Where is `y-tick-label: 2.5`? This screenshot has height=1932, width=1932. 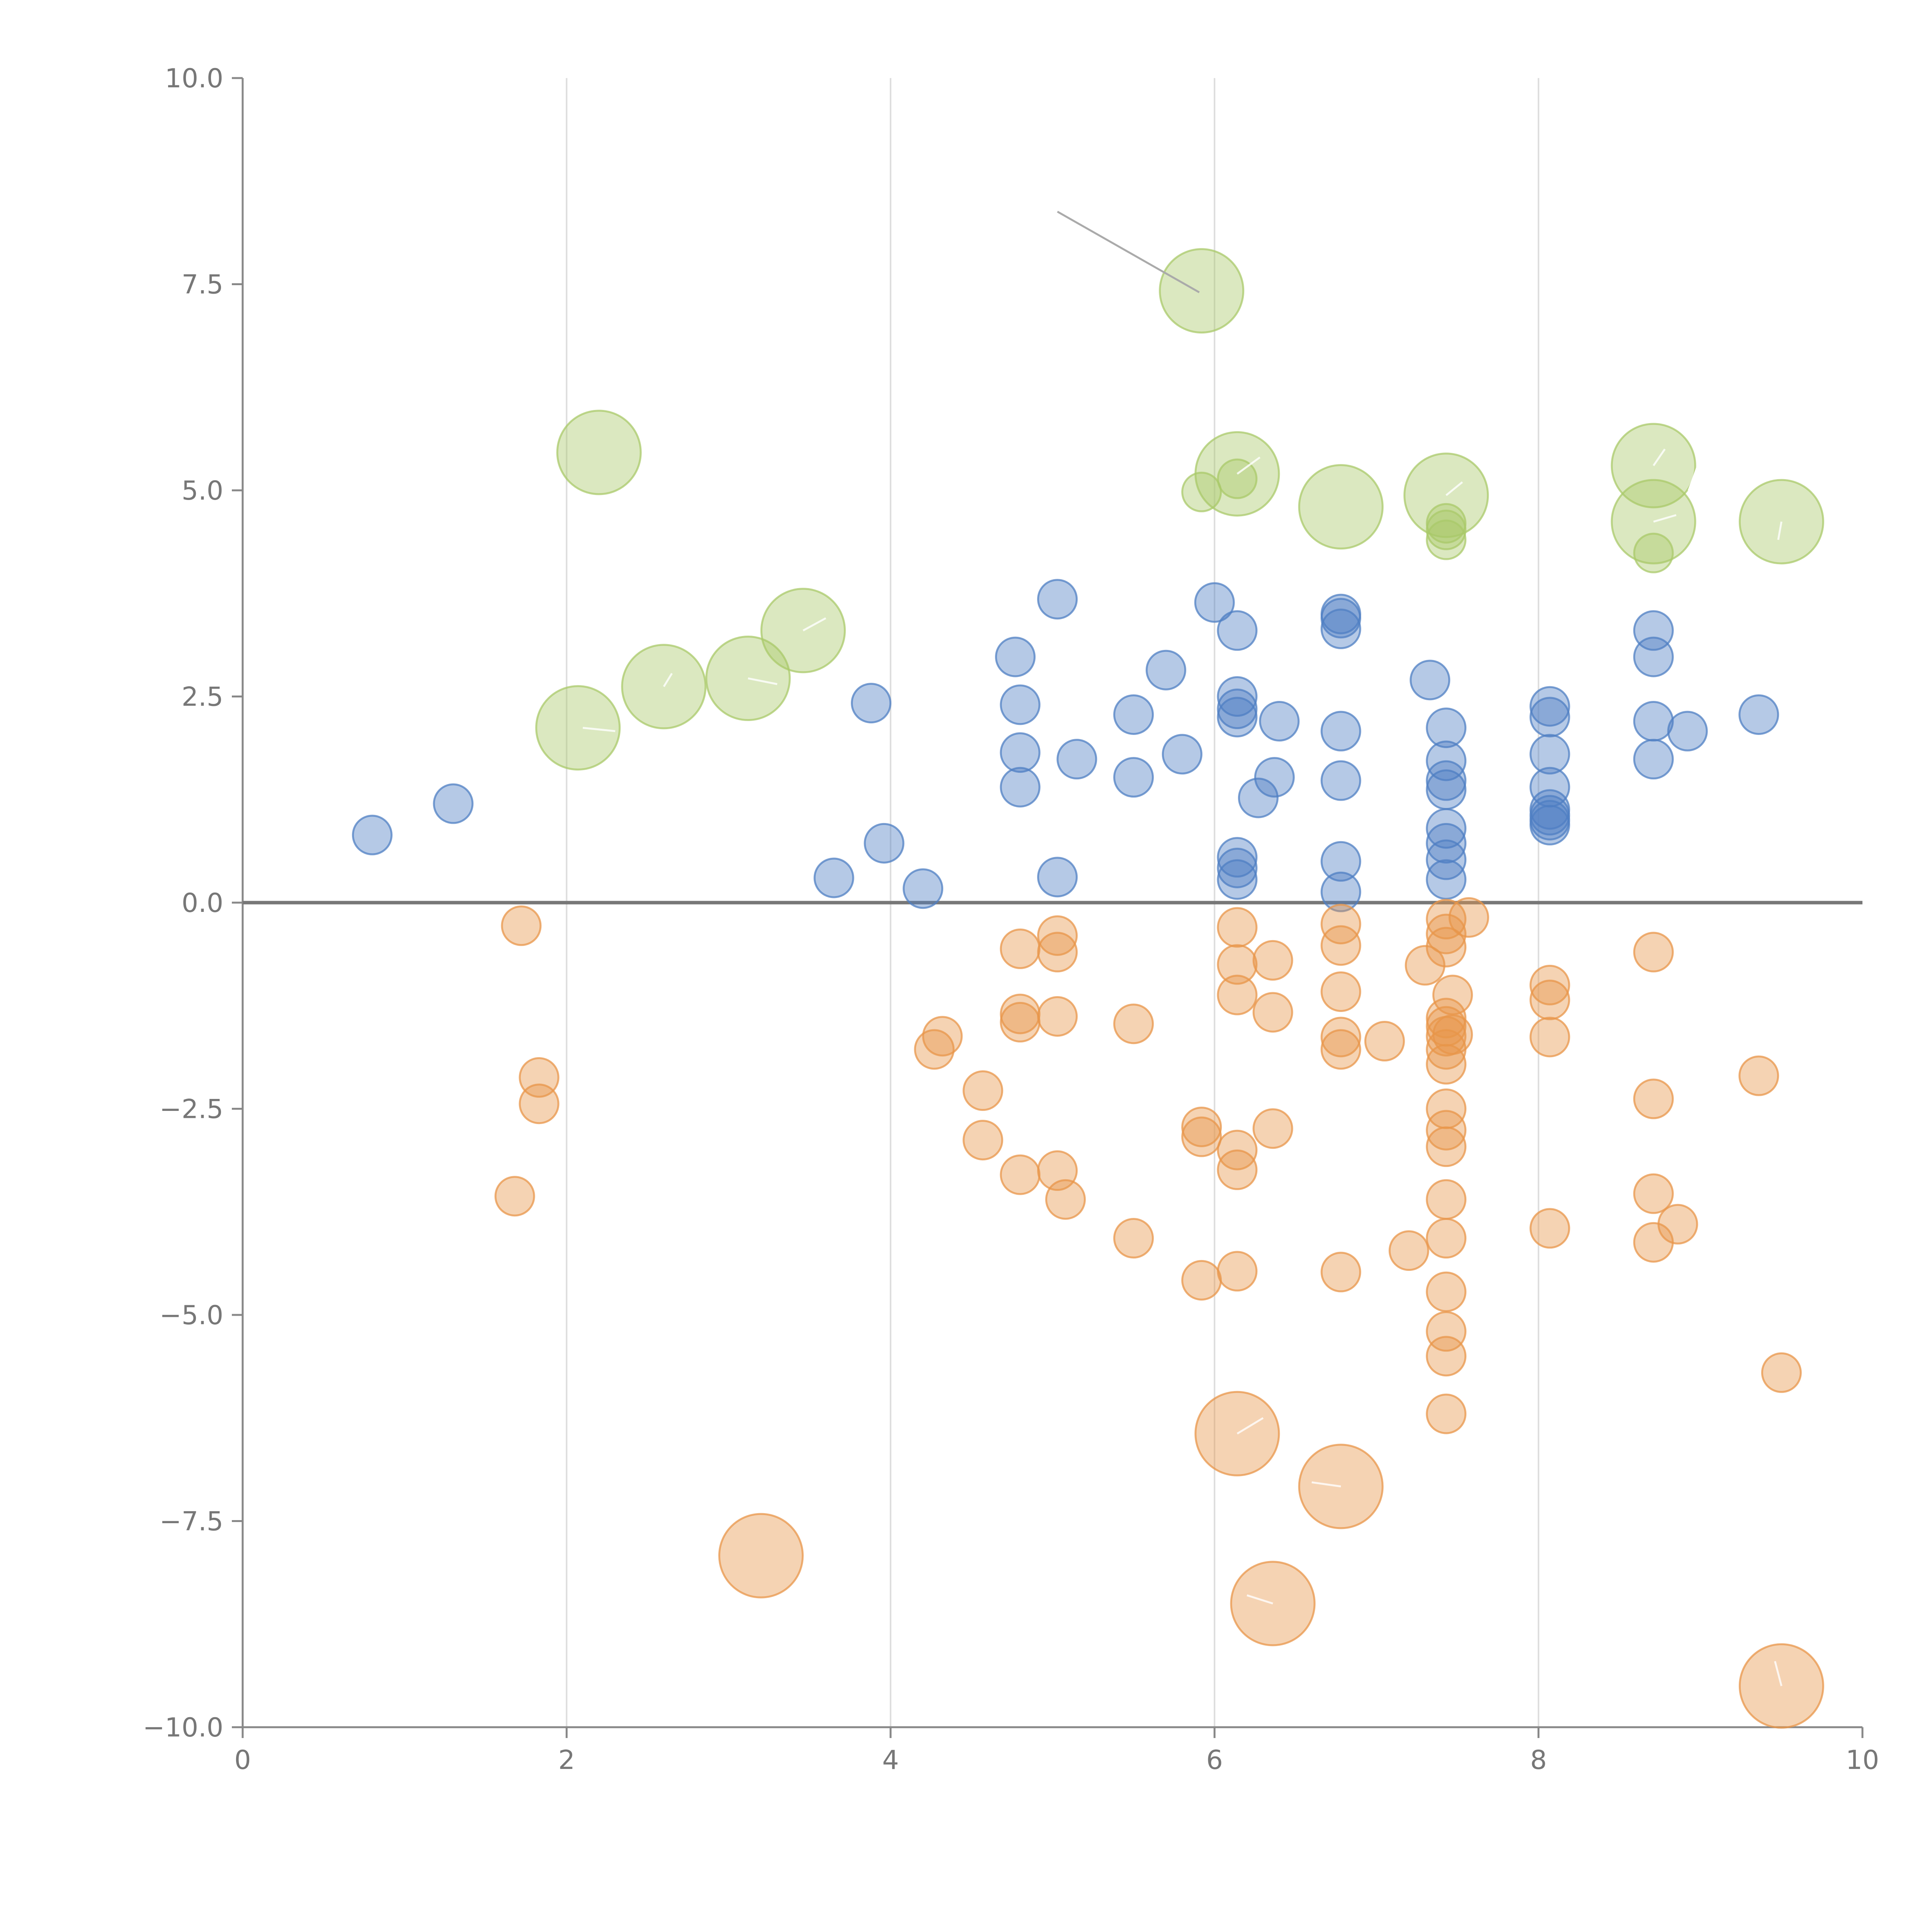 y-tick-label: 2.5 is located at coordinates (202, 698).